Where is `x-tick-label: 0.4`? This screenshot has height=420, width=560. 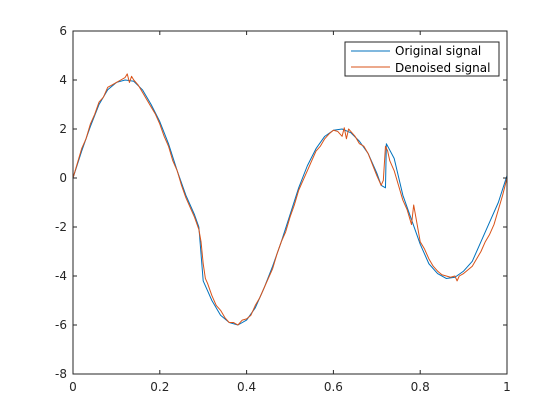
x-tick-label: 0.4 is located at coordinates (246, 387).